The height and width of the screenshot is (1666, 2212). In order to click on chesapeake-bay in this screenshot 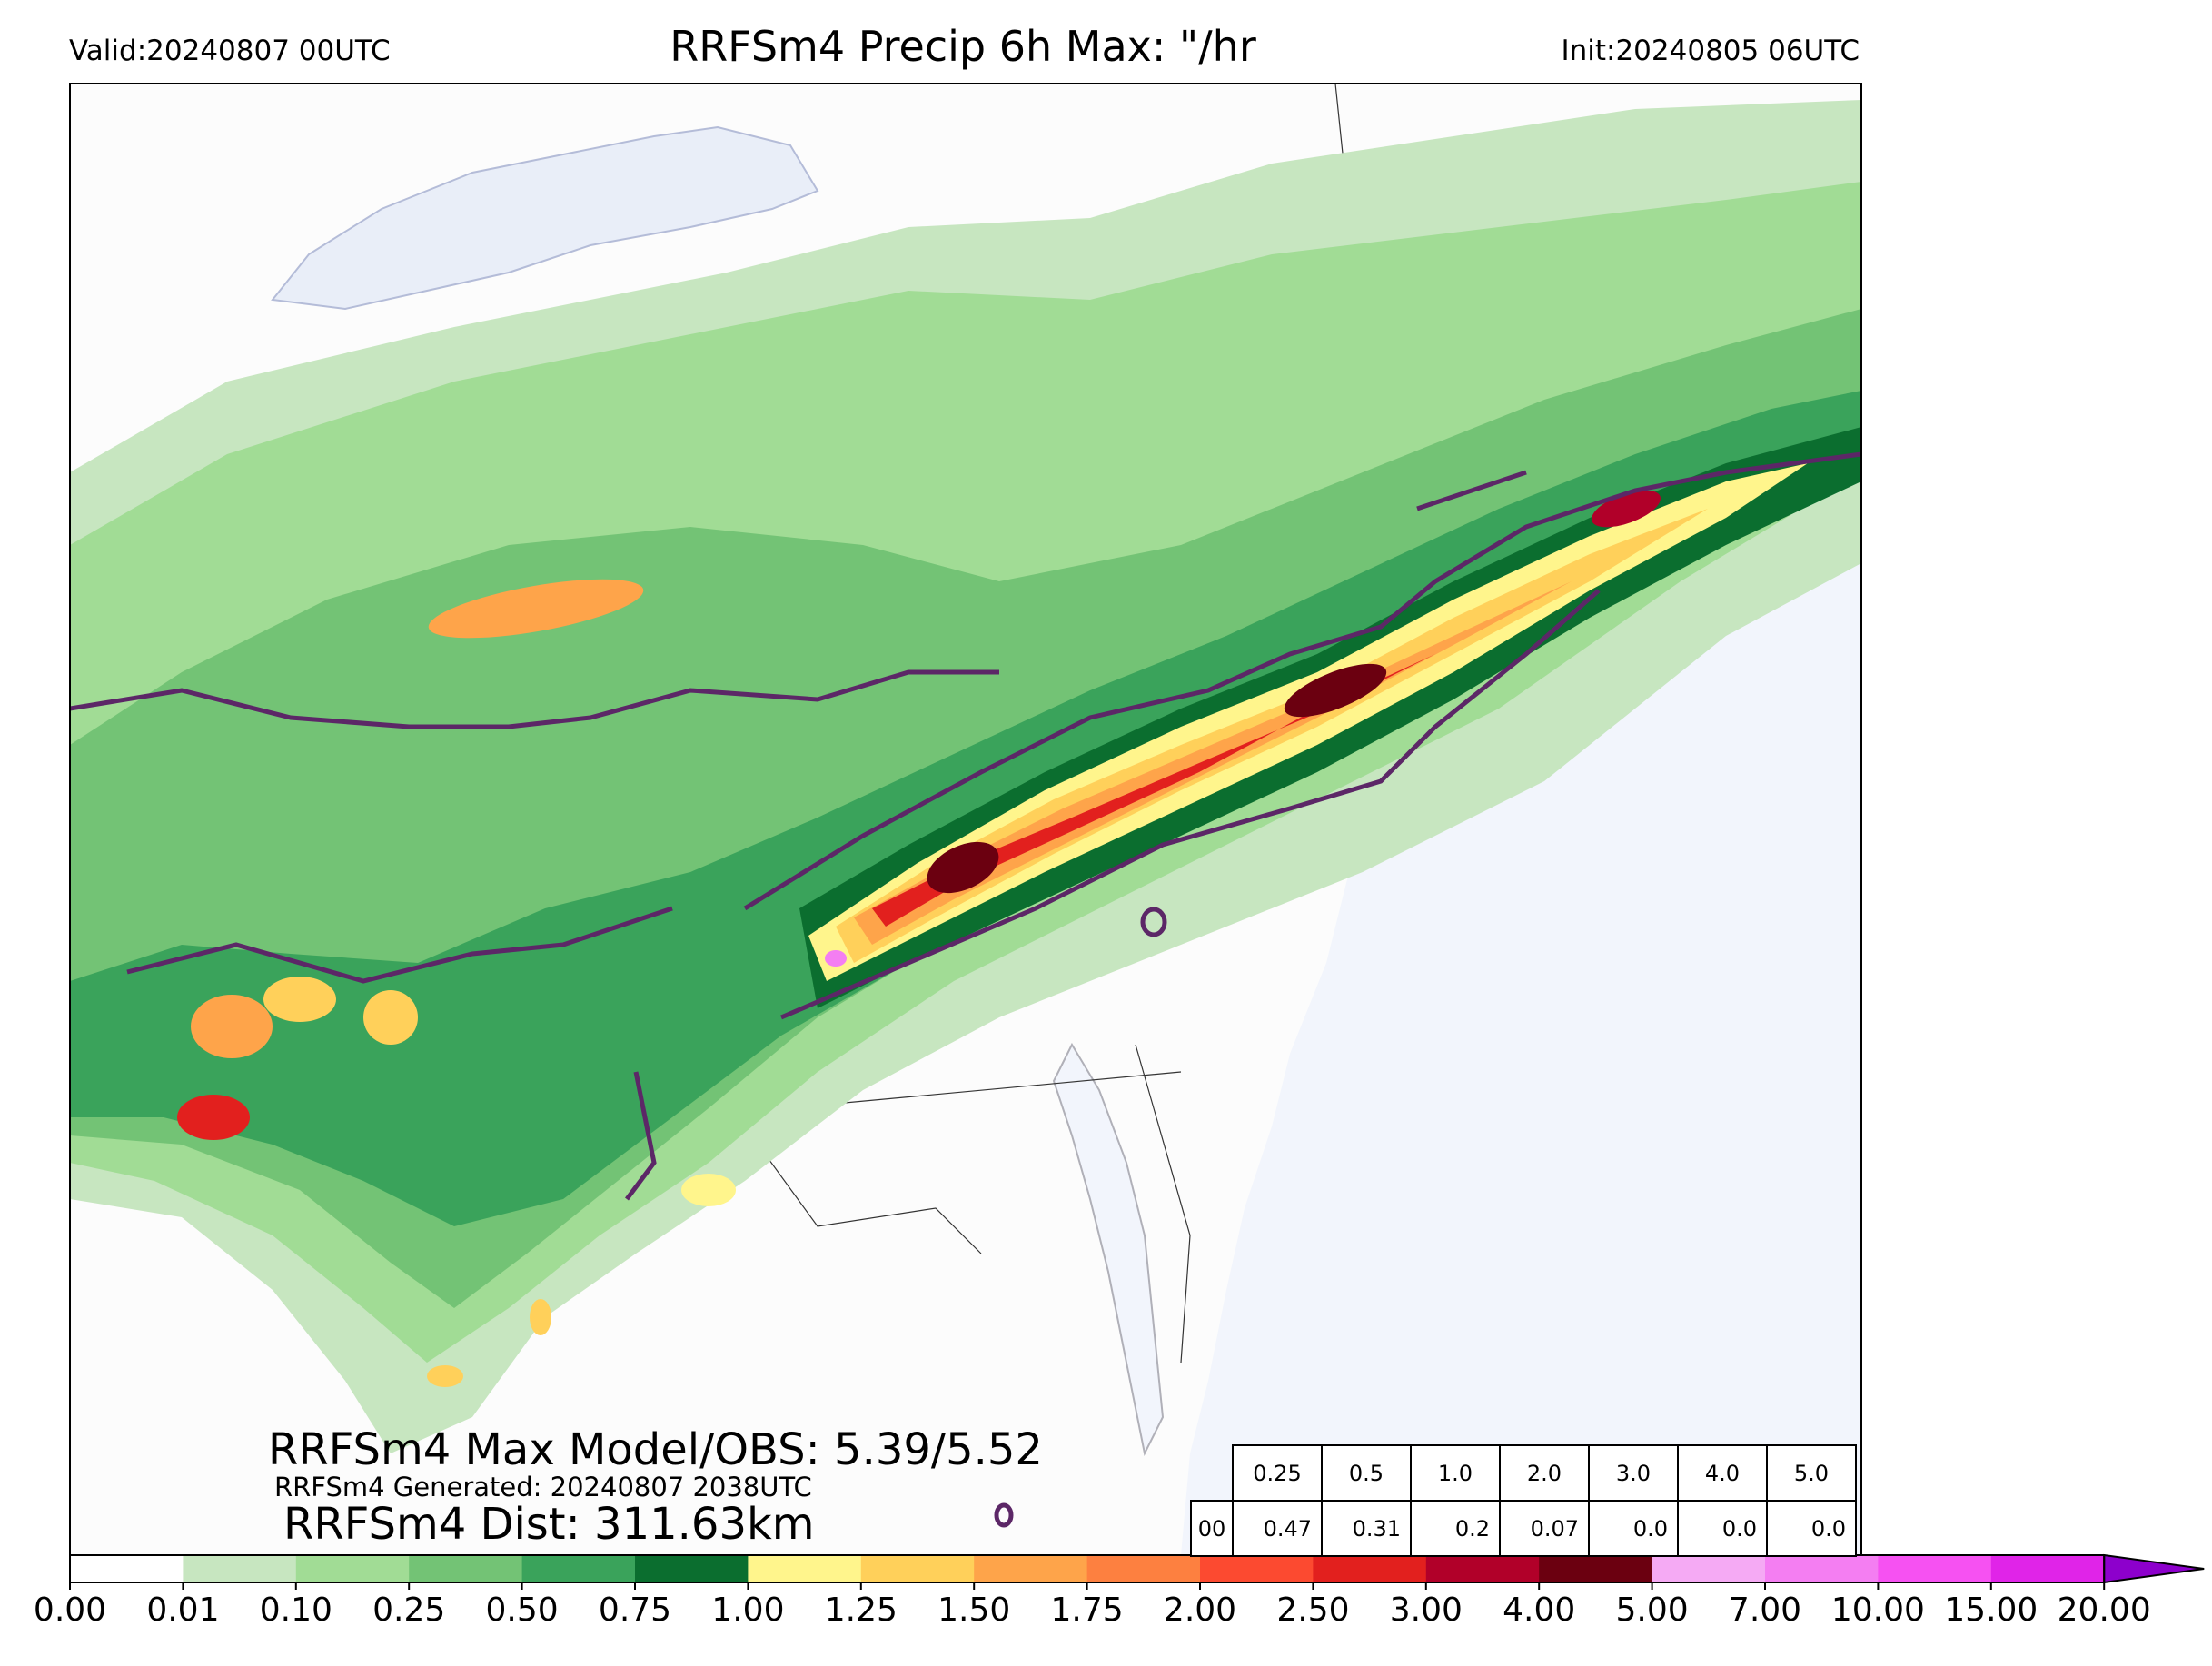, I will do `click(1108, 1249)`.